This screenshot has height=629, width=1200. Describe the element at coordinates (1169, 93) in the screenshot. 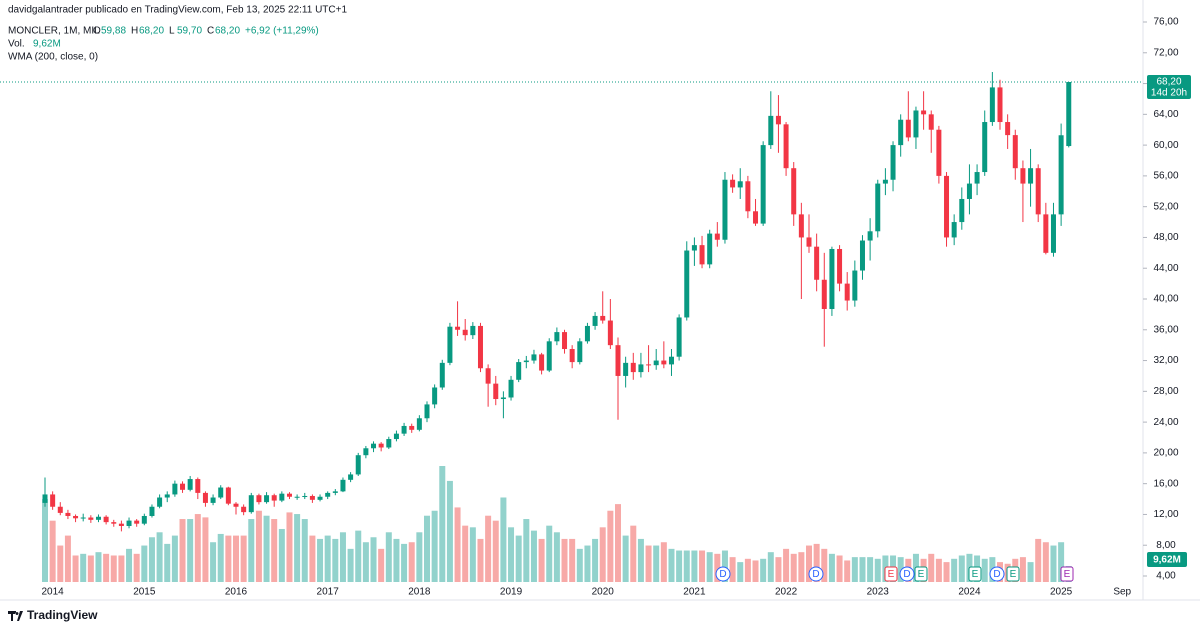

I see `countdown: 14d 20h` at that location.